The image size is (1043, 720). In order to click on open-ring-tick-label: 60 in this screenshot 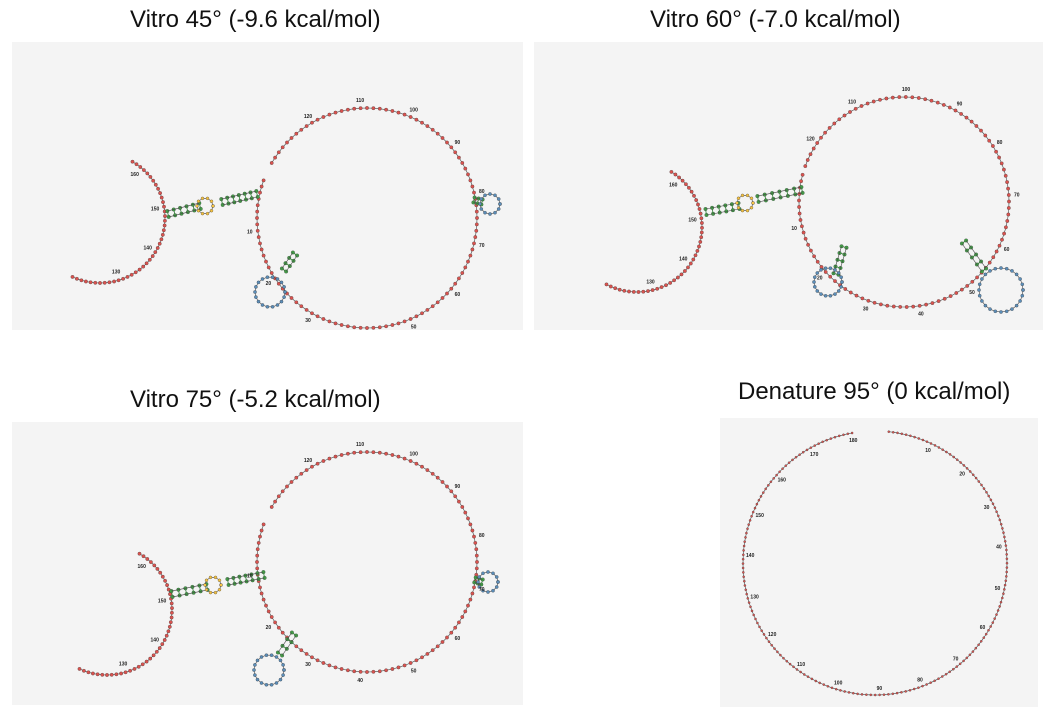, I will do `click(983, 628)`.